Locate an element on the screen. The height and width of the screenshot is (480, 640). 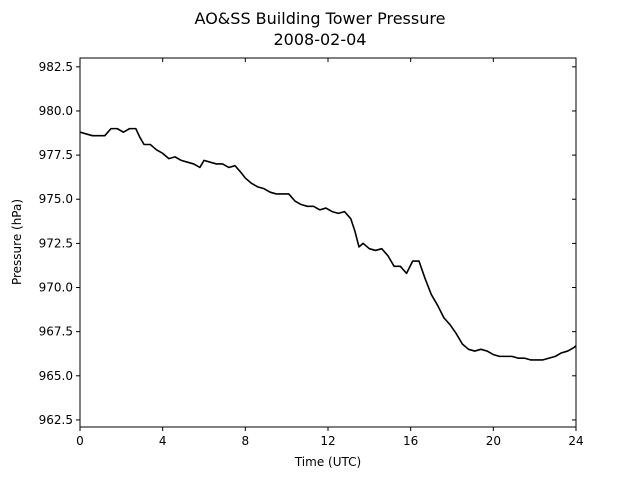
y-tick-label: 982.5 is located at coordinates (56, 67).